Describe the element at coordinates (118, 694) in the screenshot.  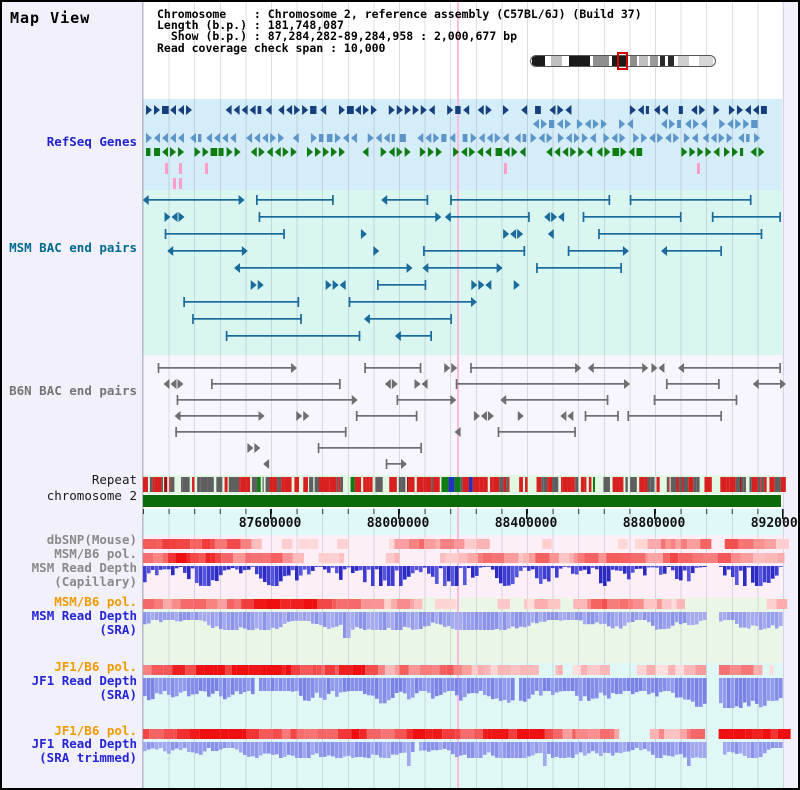
I see `label-line: (SRA)` at that location.